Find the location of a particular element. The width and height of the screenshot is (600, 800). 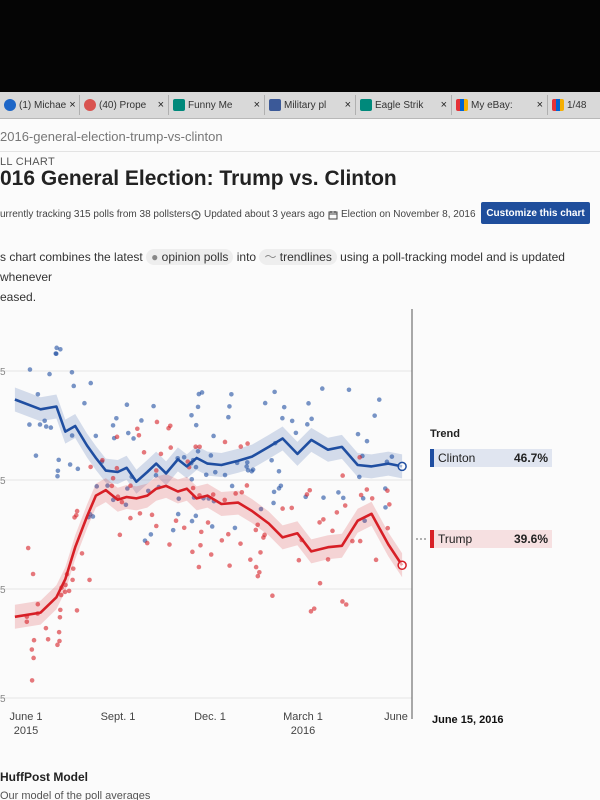

trump-current-marker is located at coordinates (402, 565).